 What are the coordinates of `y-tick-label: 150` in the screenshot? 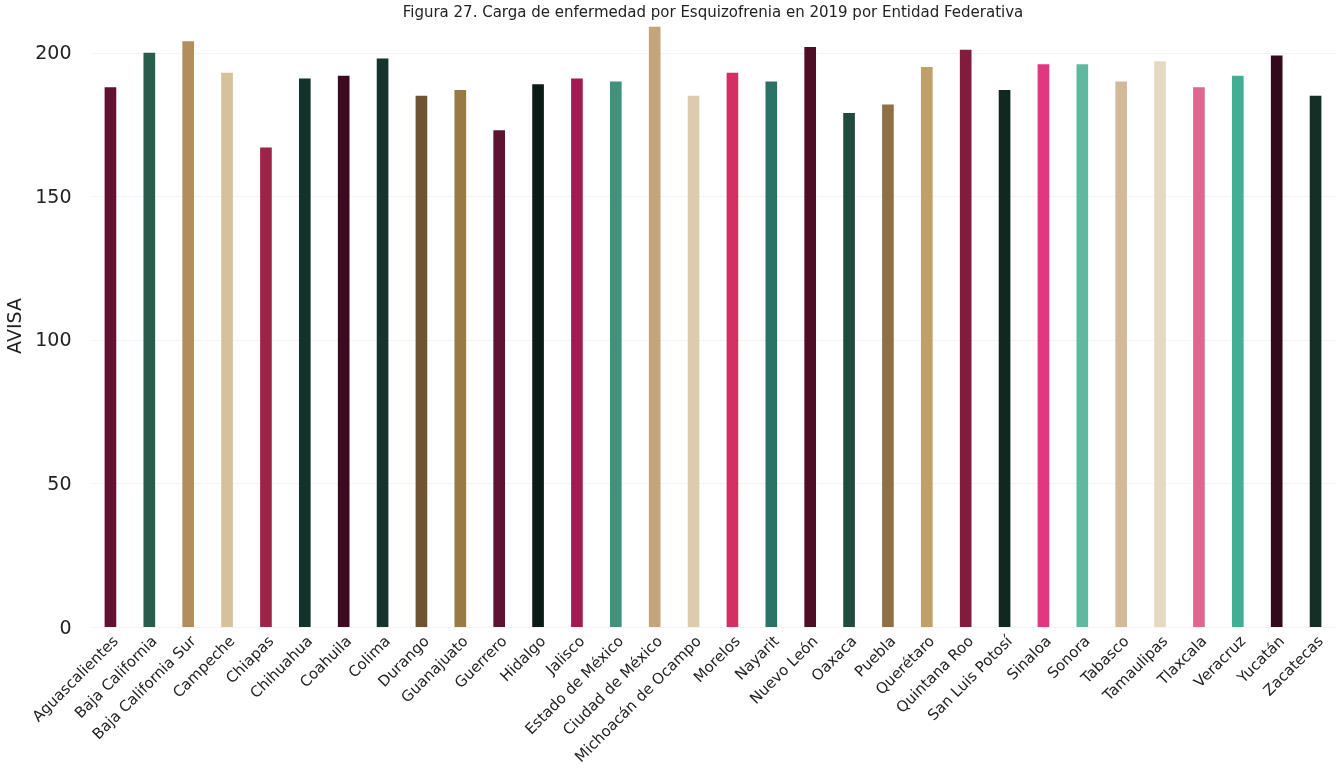 It's located at (53, 195).